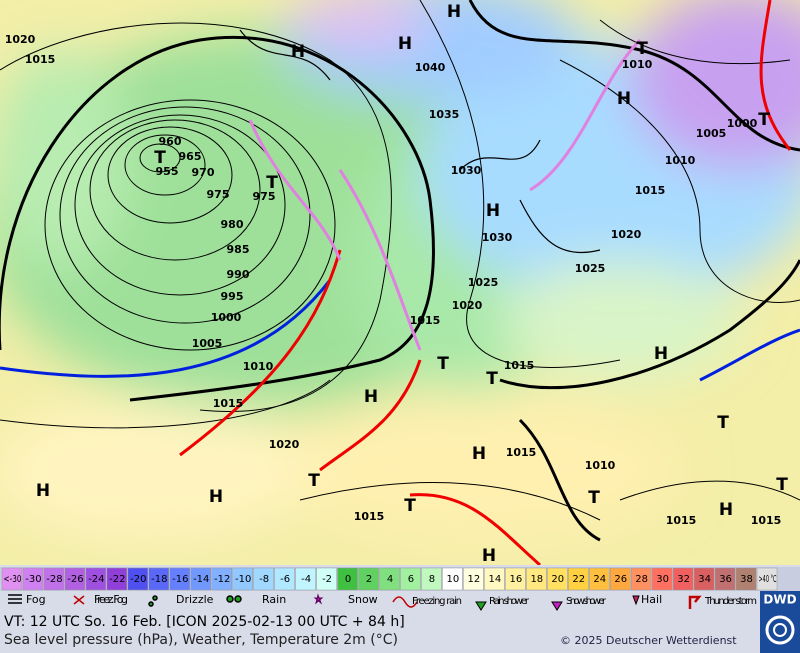 The width and height of the screenshot is (800, 653). I want to click on legend-thunderstorm: Thunder storm, so click(730, 601).